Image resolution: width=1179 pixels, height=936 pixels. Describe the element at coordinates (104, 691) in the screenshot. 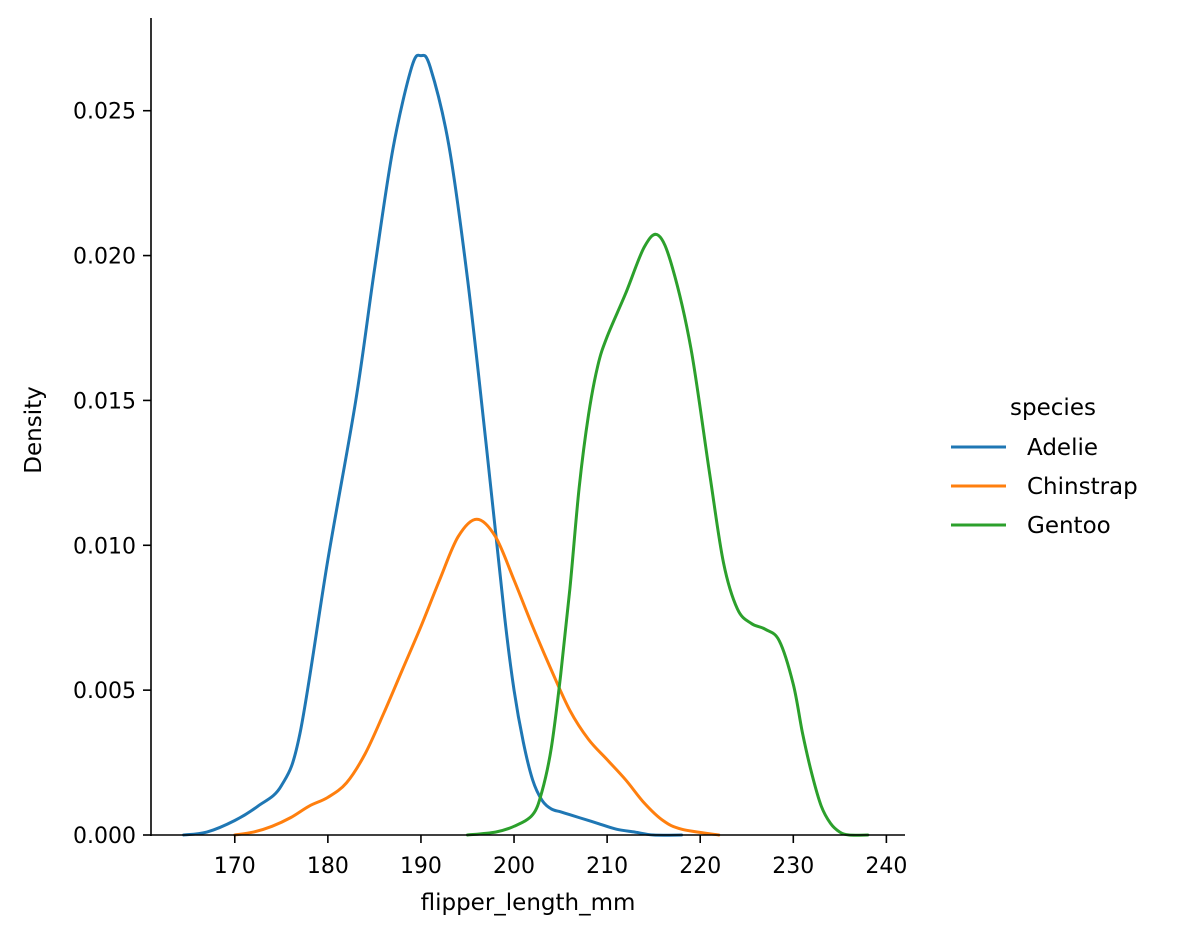

I see `y-tick-label: 0.005` at that location.